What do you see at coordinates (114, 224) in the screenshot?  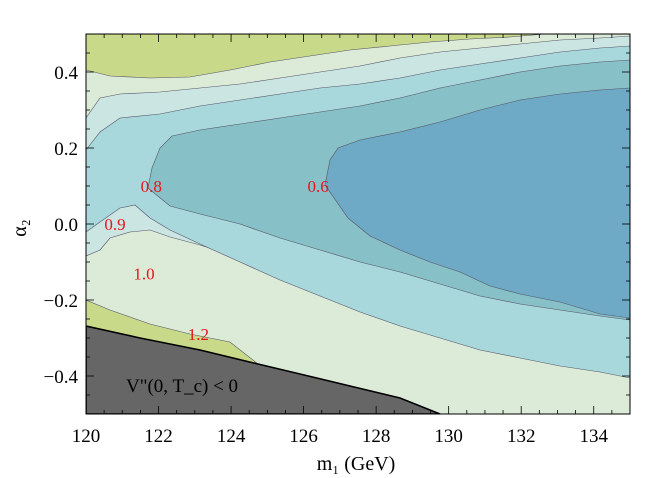 I see `contour-label: 0.9` at bounding box center [114, 224].